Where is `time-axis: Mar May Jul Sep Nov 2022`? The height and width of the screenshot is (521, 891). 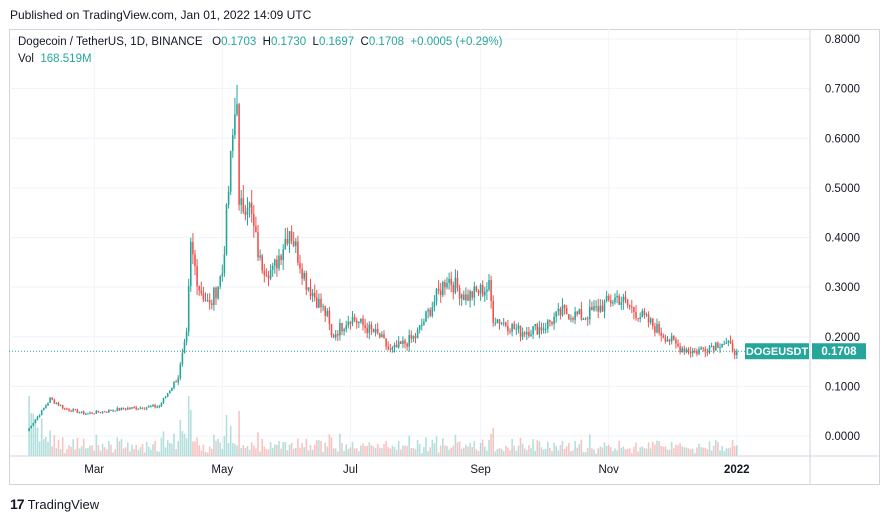
time-axis: Mar May Jul Sep Nov 2022 is located at coordinates (416, 470).